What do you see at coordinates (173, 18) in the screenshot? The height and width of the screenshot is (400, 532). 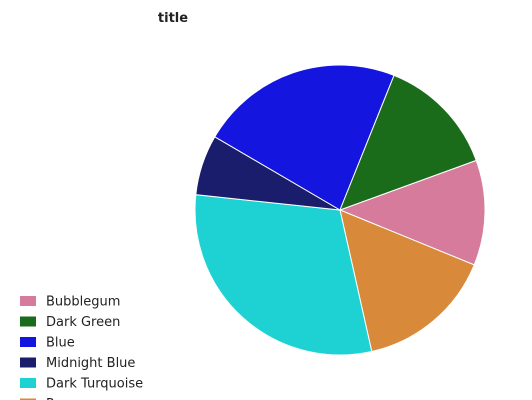 I see `chart-title: title` at bounding box center [173, 18].